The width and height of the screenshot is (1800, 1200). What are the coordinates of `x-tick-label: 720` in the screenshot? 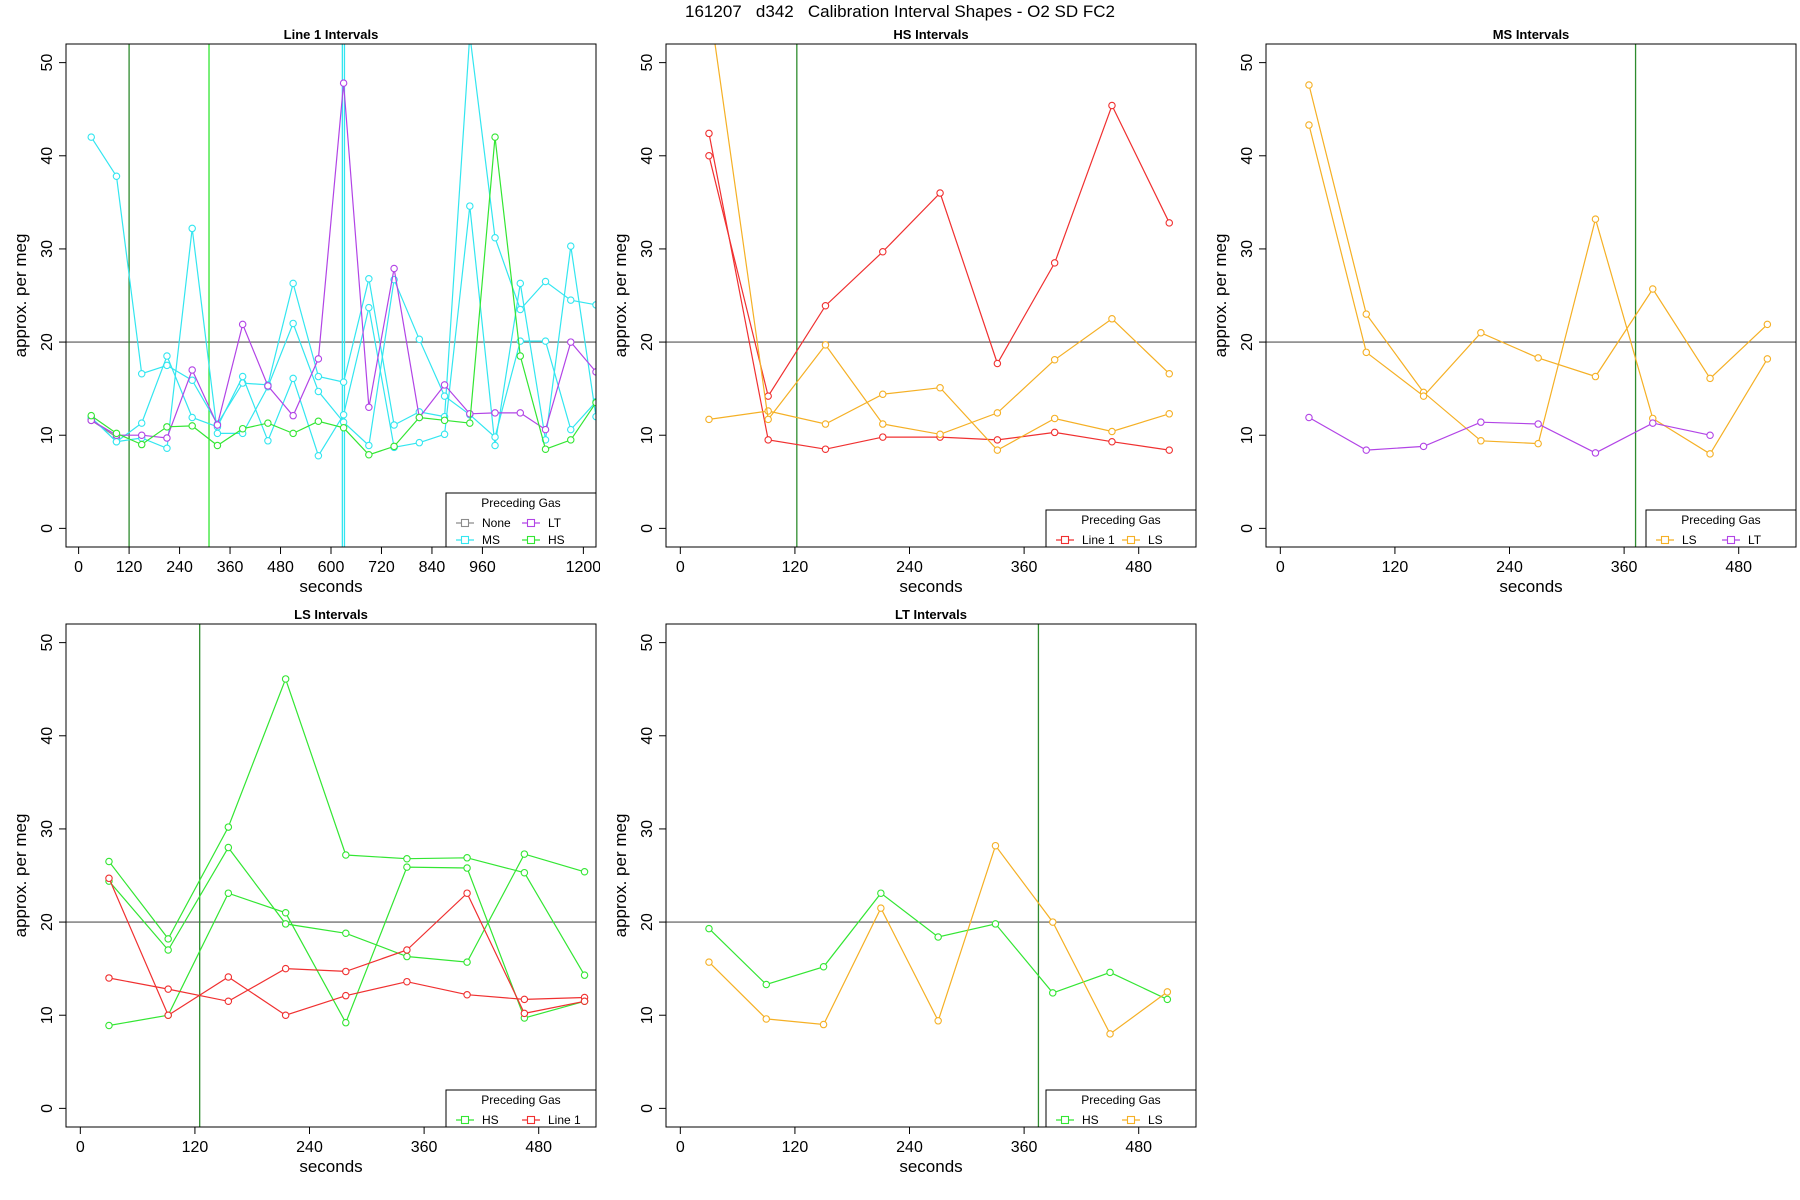 It's located at (381, 567).